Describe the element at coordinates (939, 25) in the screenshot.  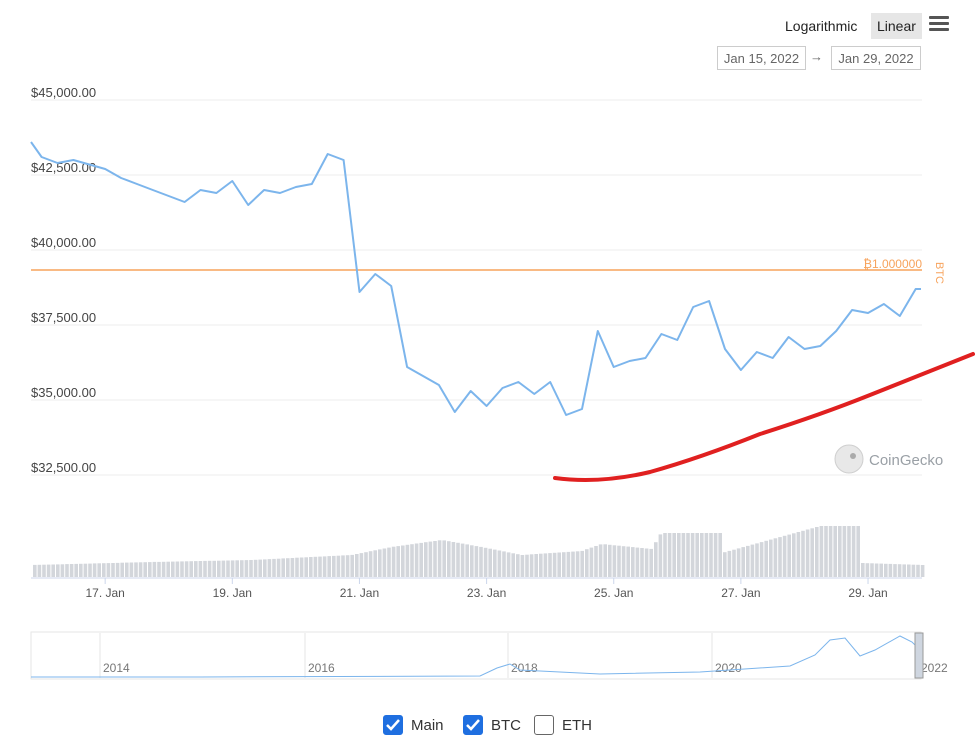
I see `hamburger-menu-icon` at that location.